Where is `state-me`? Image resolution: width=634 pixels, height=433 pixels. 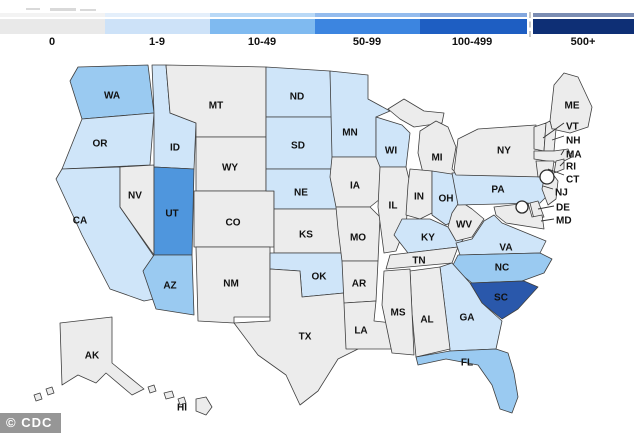 state-me is located at coordinates (571, 103).